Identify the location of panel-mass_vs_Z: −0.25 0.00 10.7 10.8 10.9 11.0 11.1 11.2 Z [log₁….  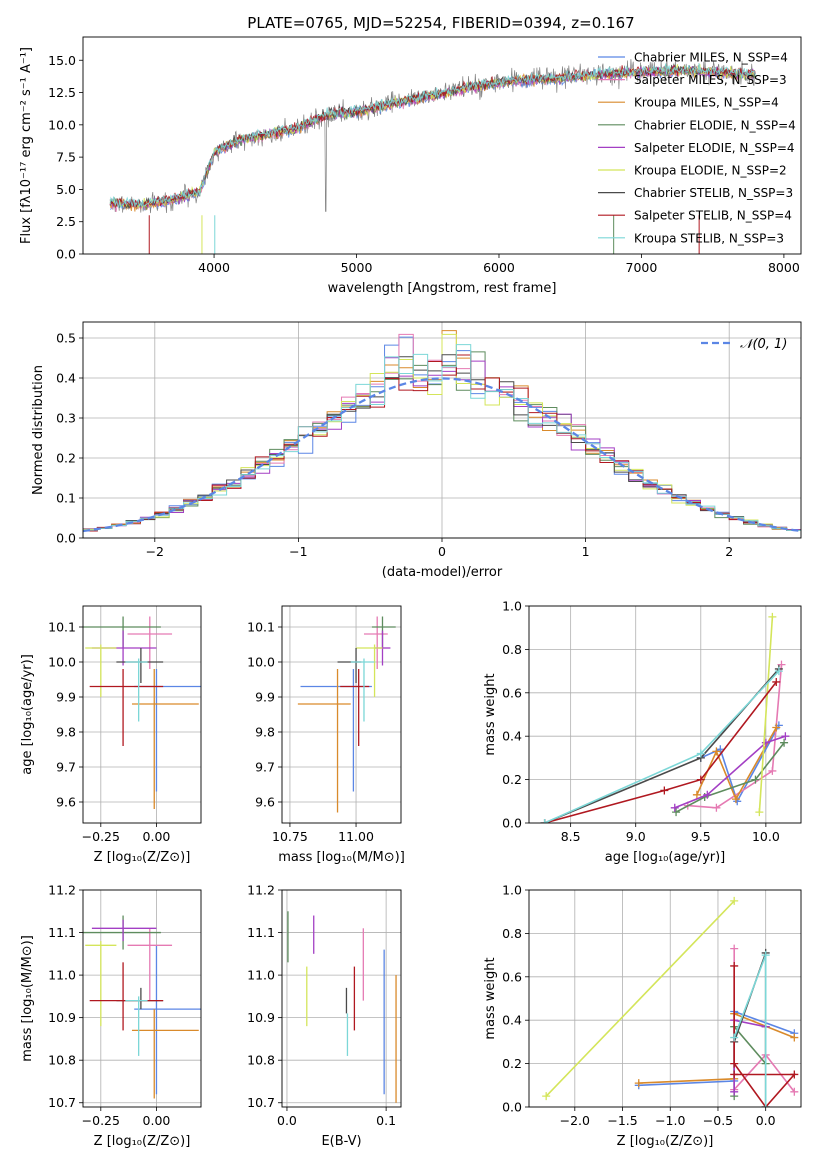
(111, 1016).